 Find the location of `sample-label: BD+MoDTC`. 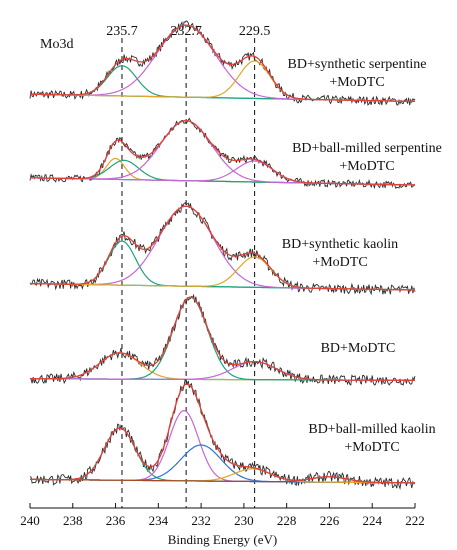

sample-label: BD+MoDTC is located at coordinates (358, 348).